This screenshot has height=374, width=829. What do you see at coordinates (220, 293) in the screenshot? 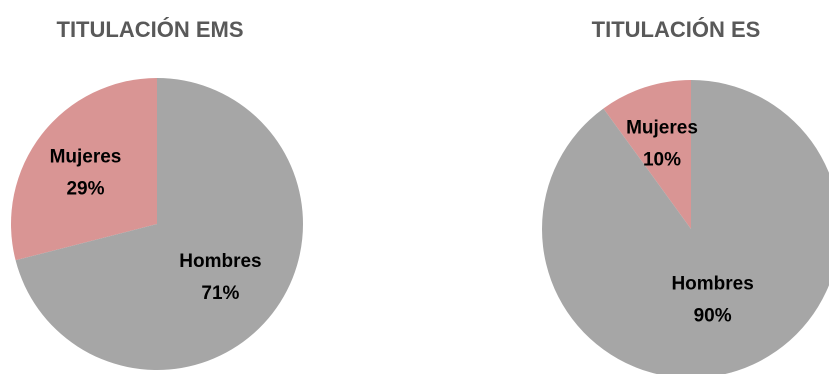
I see `slice-percent-label: 71%` at bounding box center [220, 293].